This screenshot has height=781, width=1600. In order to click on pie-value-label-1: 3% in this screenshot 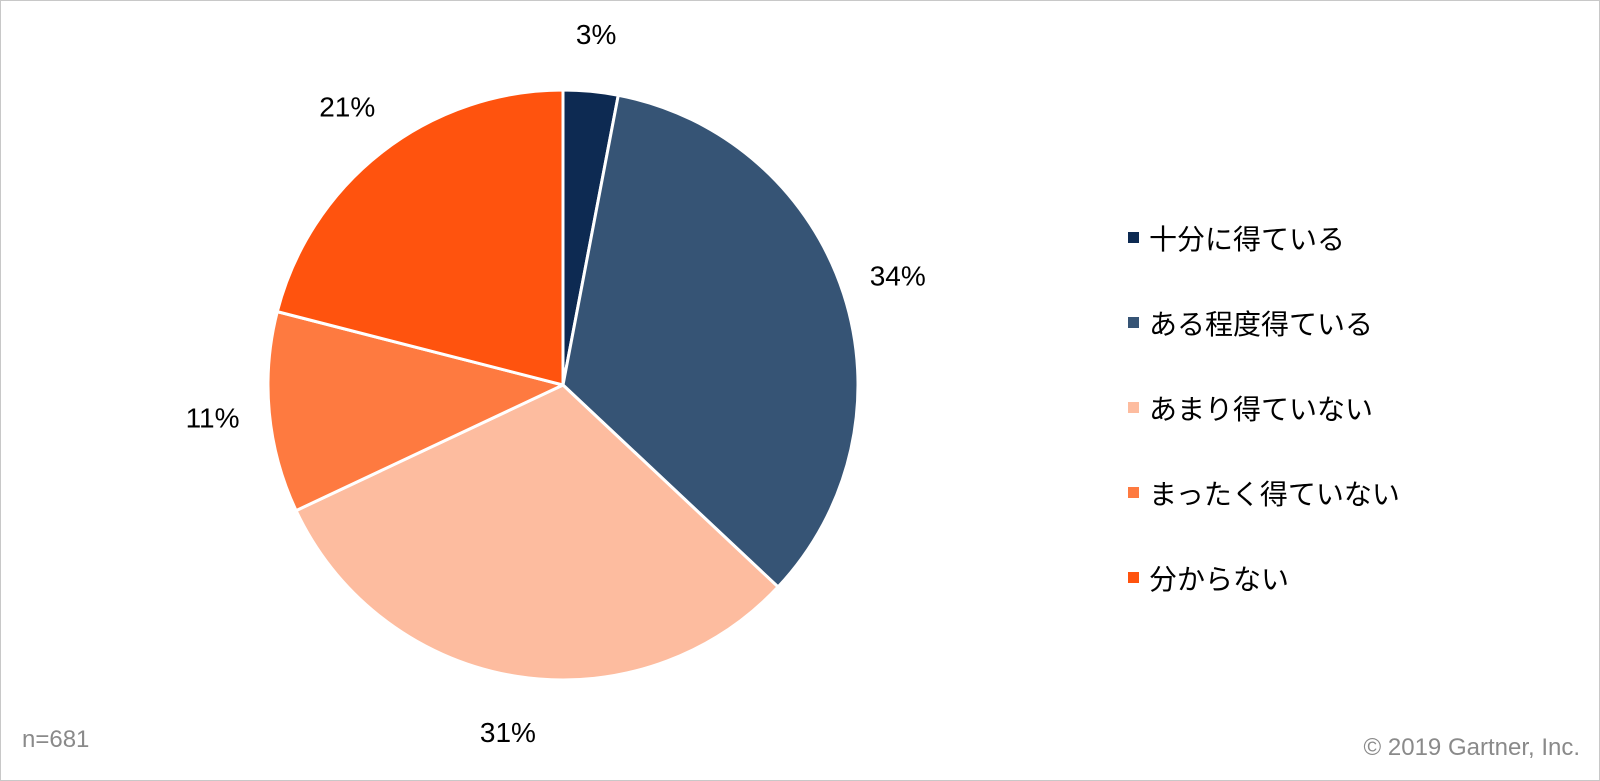, I will do `click(596, 34)`.